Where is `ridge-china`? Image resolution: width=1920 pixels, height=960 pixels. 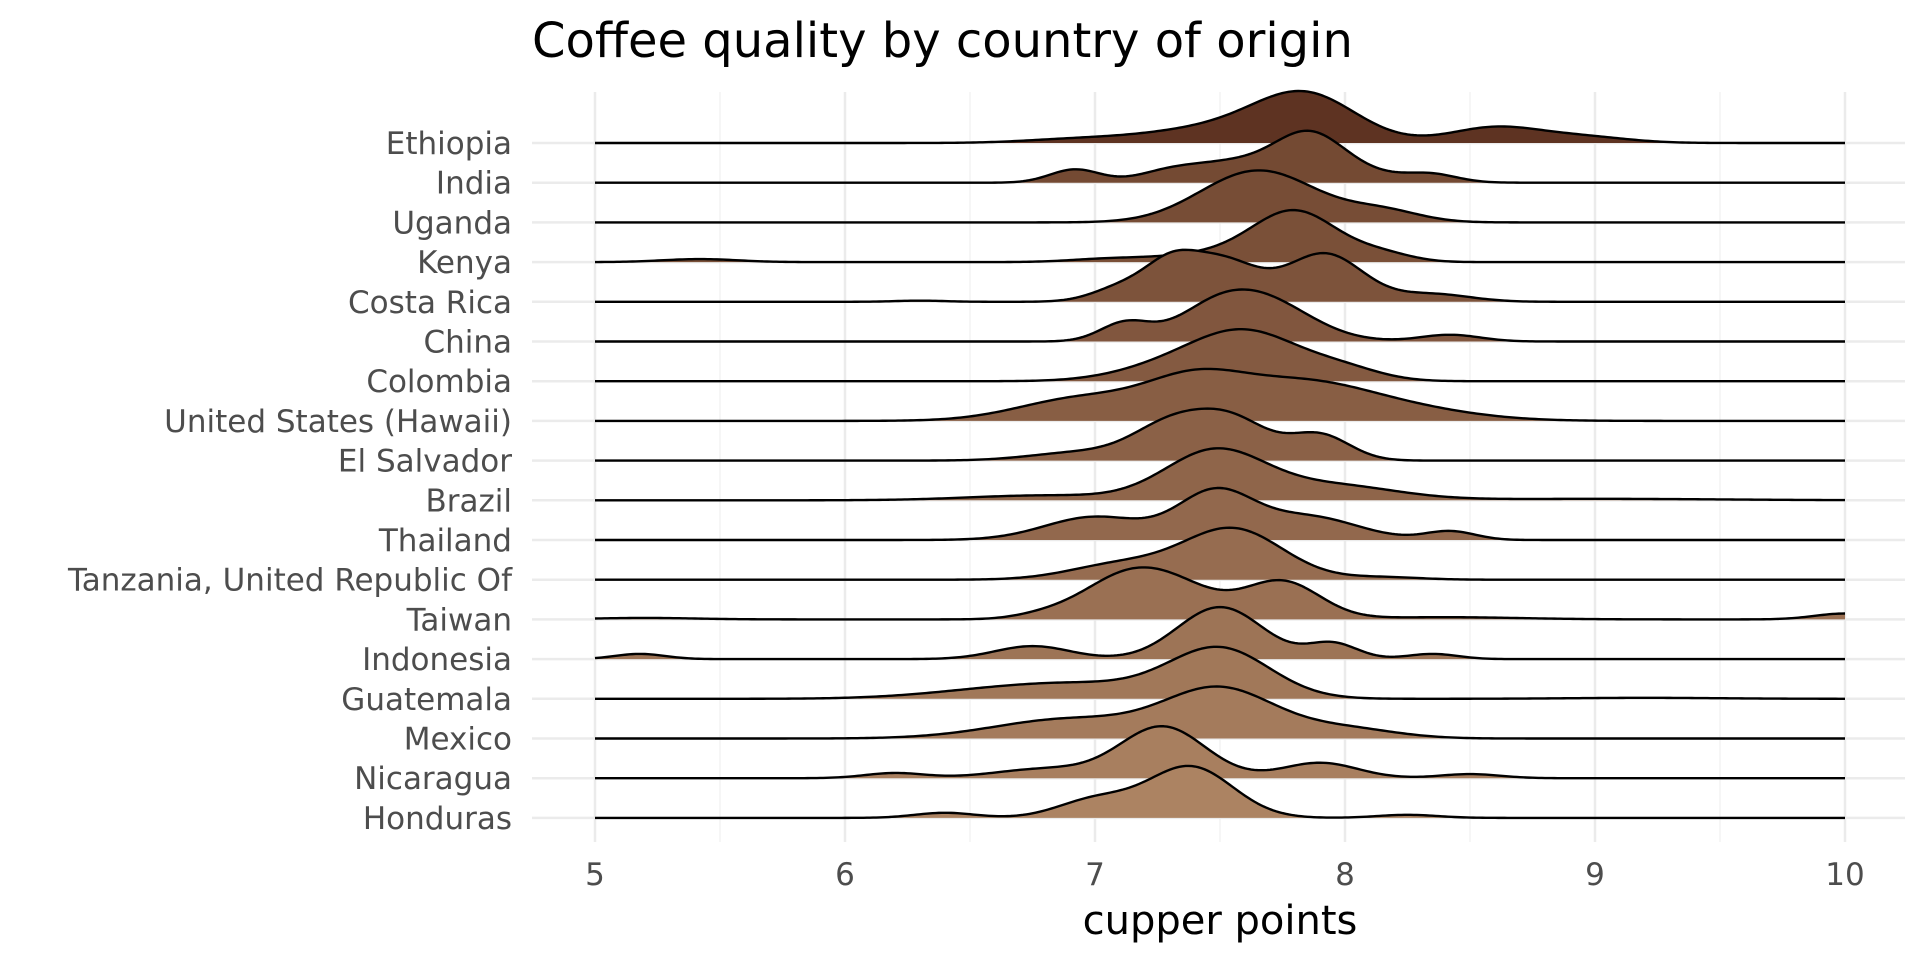 ridge-china is located at coordinates (1220, 315).